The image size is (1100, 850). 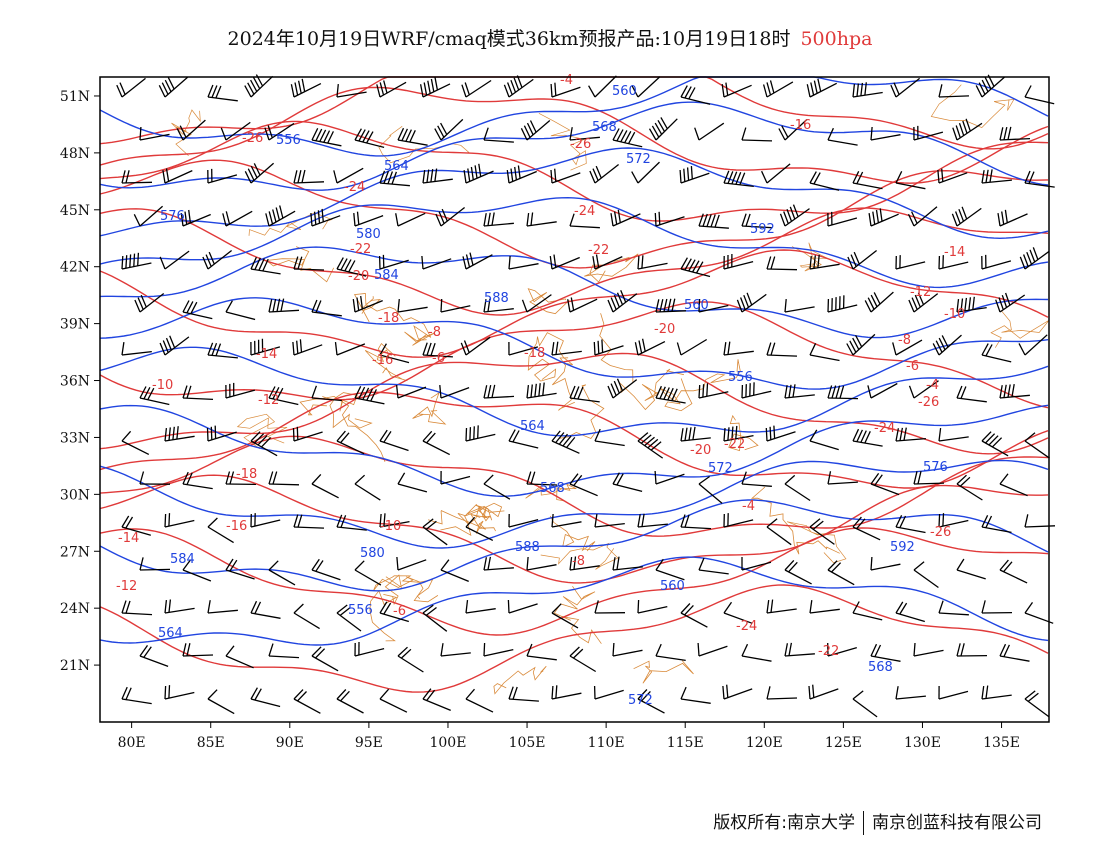 What do you see at coordinates (382, 360) in the screenshot?
I see `contour-label: -16` at bounding box center [382, 360].